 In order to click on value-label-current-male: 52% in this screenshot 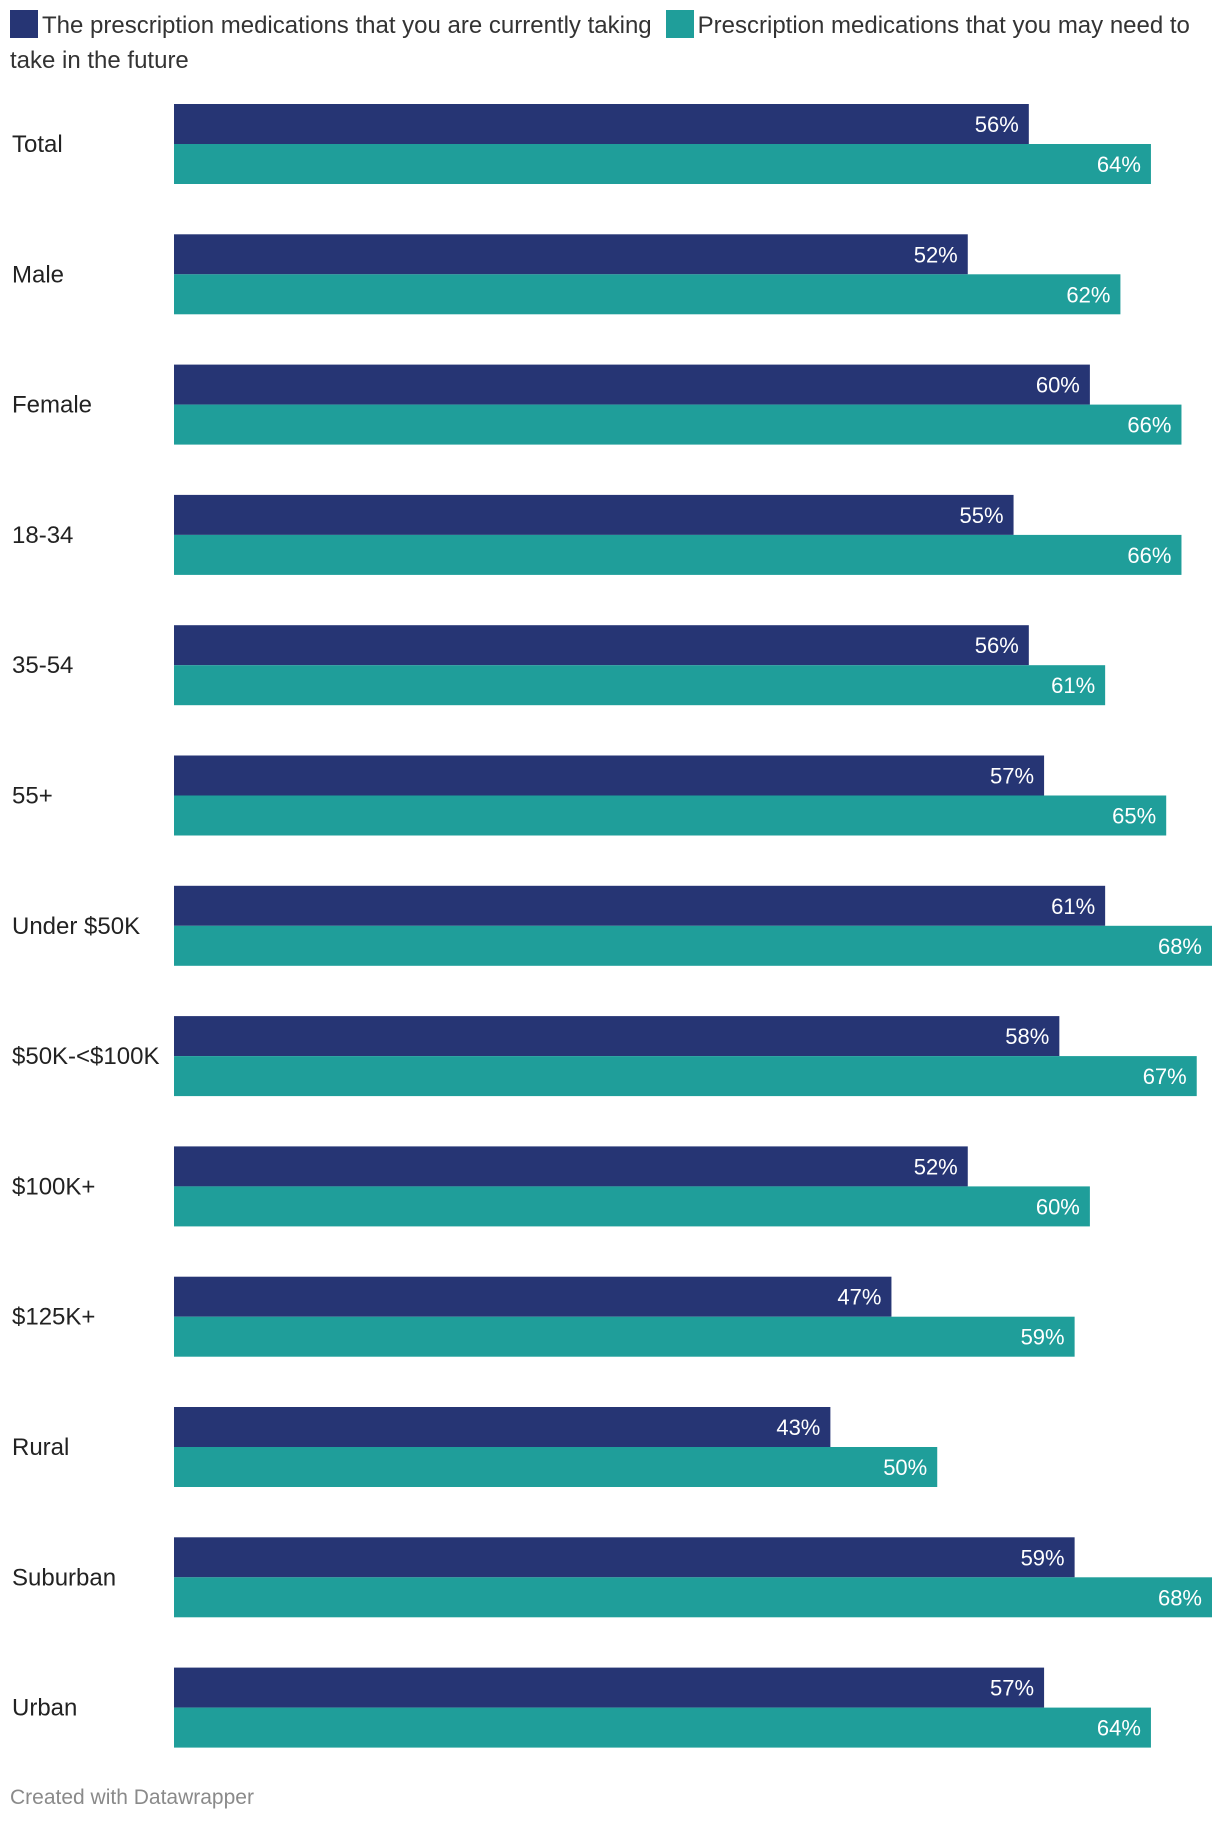, I will do `click(936, 254)`.